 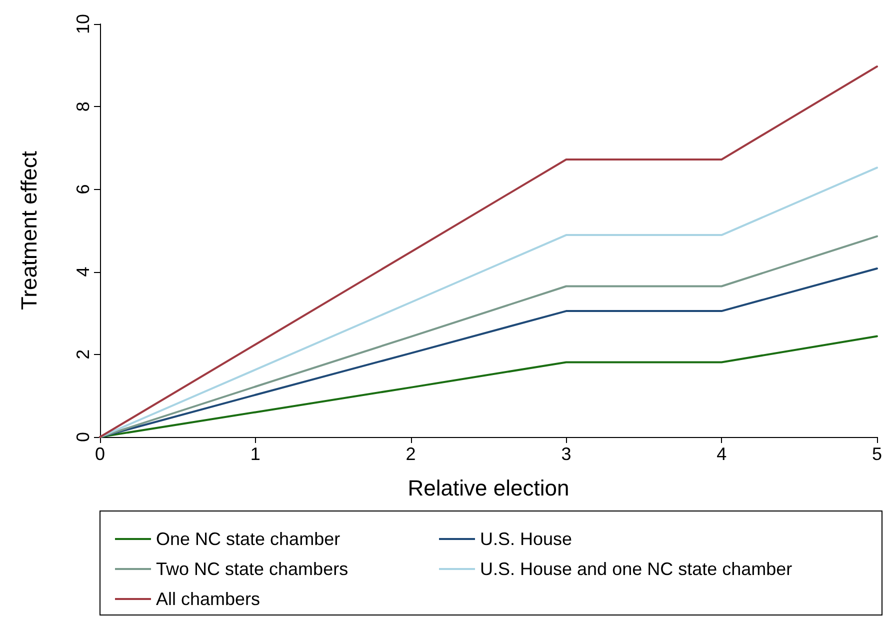 What do you see at coordinates (877, 454) in the screenshot?
I see `x-tick-label: 5` at bounding box center [877, 454].